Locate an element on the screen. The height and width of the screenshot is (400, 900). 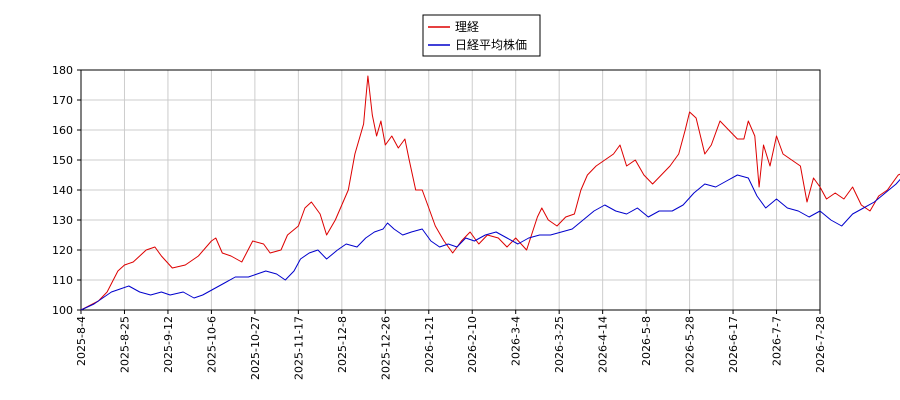
x-tick-label: 2025-11-17 is located at coordinates (298, 348).